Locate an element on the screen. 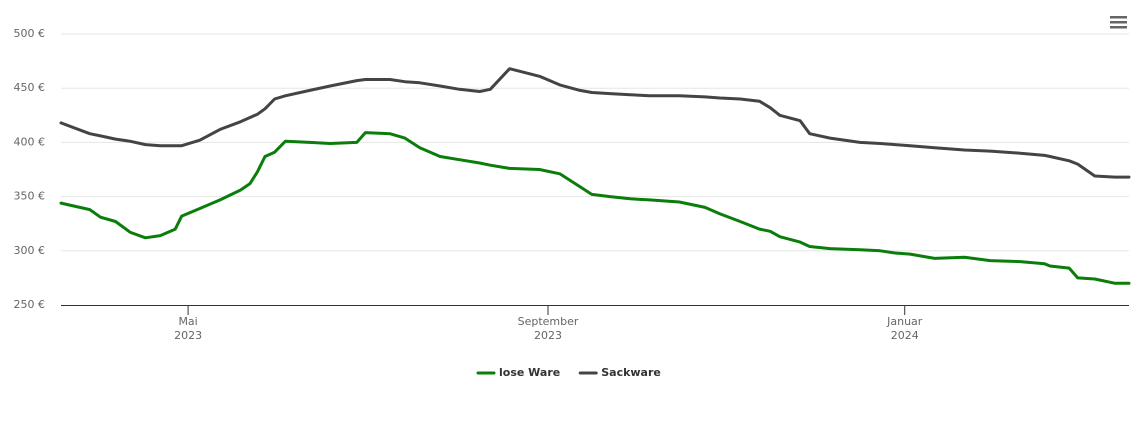  x-tick-label: September is located at coordinates (548, 321).